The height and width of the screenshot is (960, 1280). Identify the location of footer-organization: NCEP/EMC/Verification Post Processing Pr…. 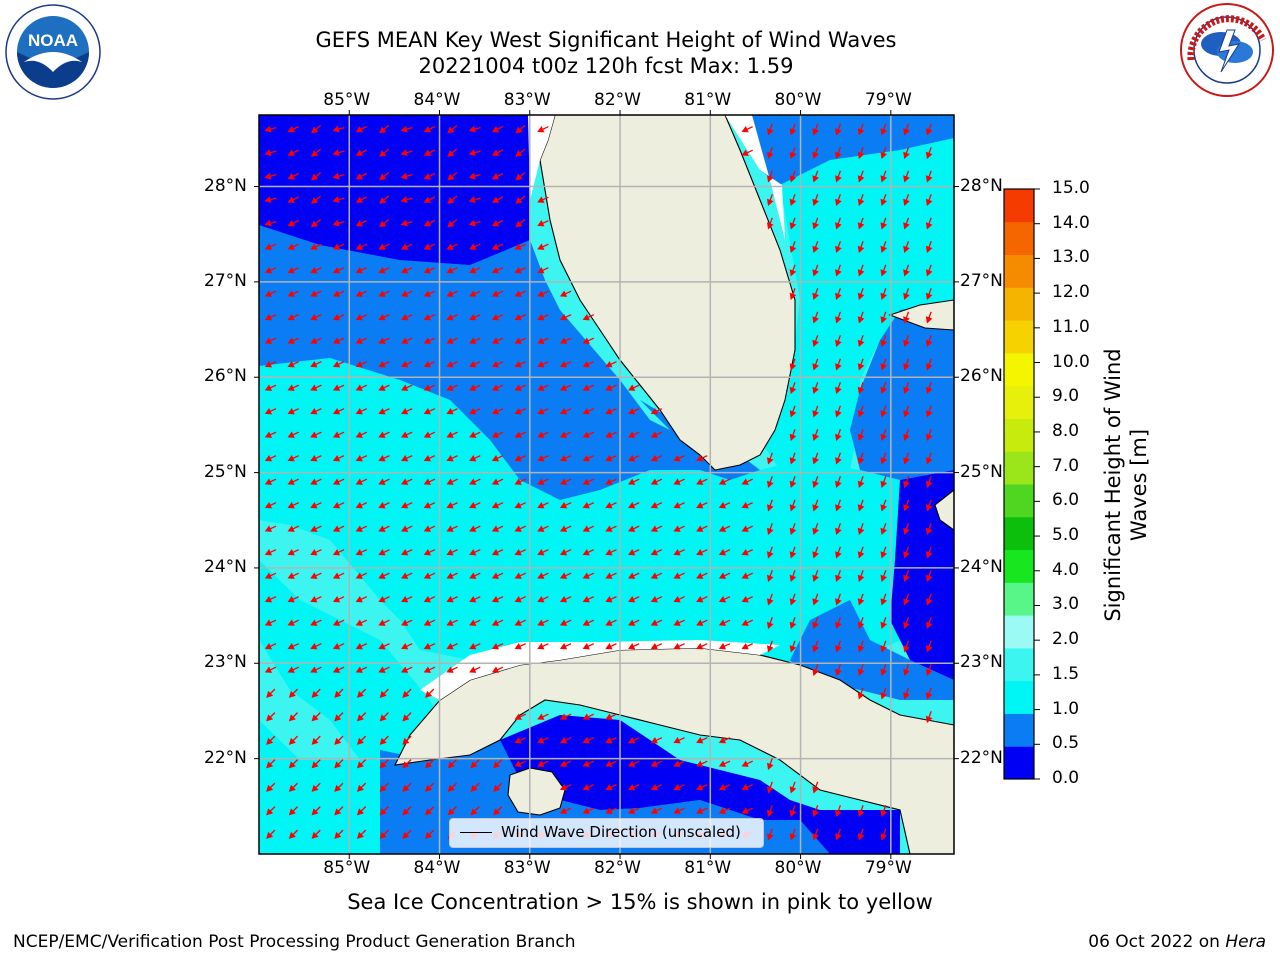
(294, 942).